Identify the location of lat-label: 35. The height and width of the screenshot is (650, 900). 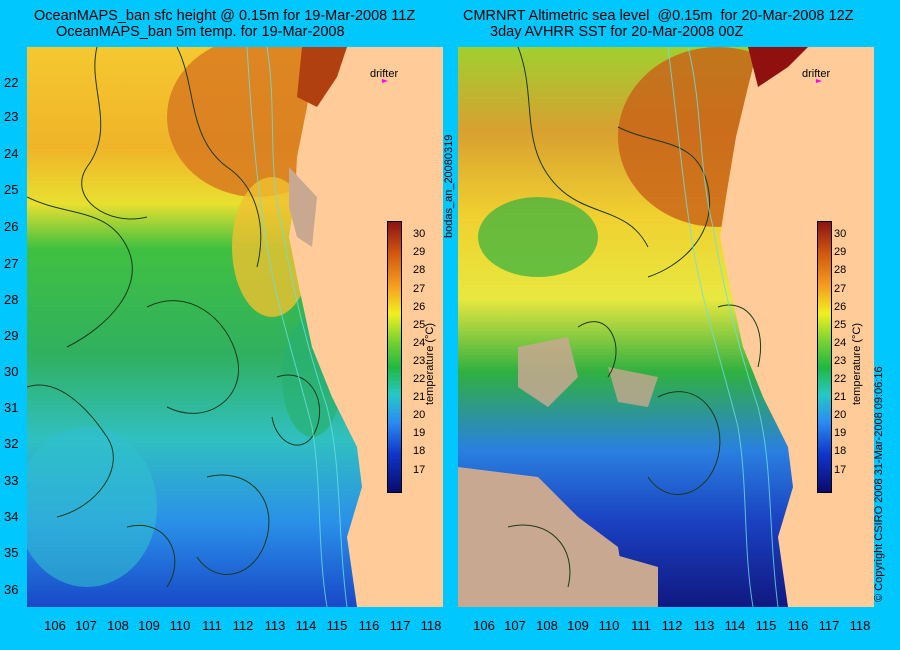
(11, 552).